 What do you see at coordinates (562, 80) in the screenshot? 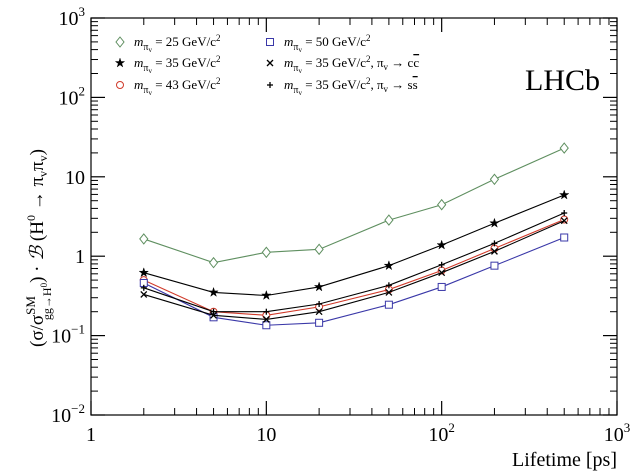
I see `lhcb-annotation: LHCb` at bounding box center [562, 80].